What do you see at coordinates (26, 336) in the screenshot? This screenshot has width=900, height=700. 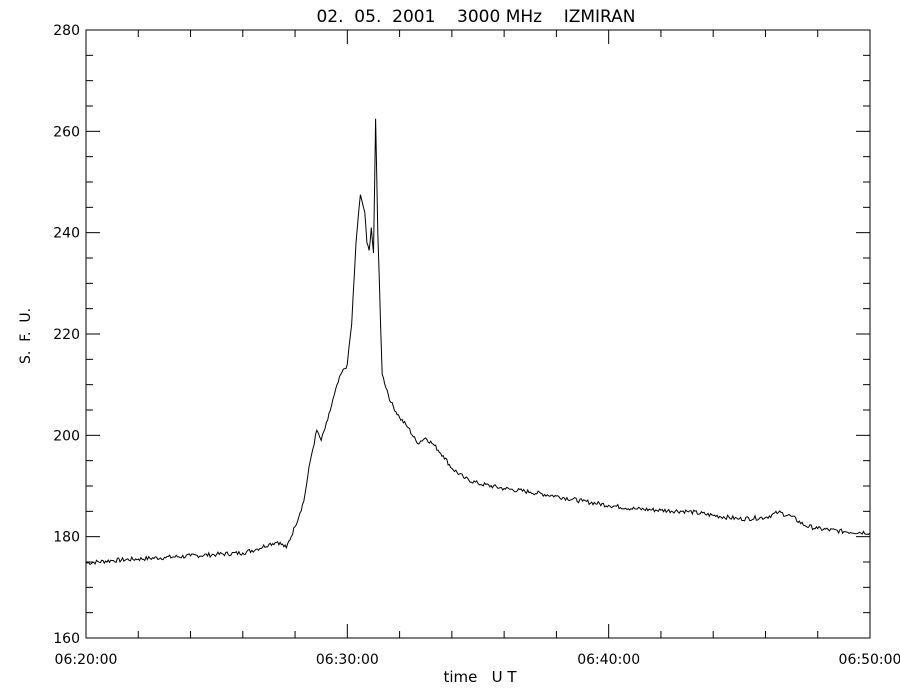 I see `y-axis-label: S. F. U.` at bounding box center [26, 336].